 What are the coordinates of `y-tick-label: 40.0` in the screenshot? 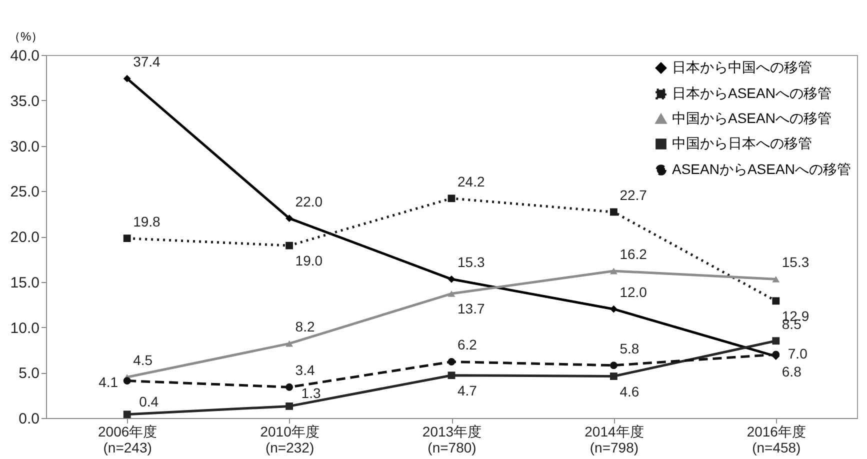 It's located at (25, 56).